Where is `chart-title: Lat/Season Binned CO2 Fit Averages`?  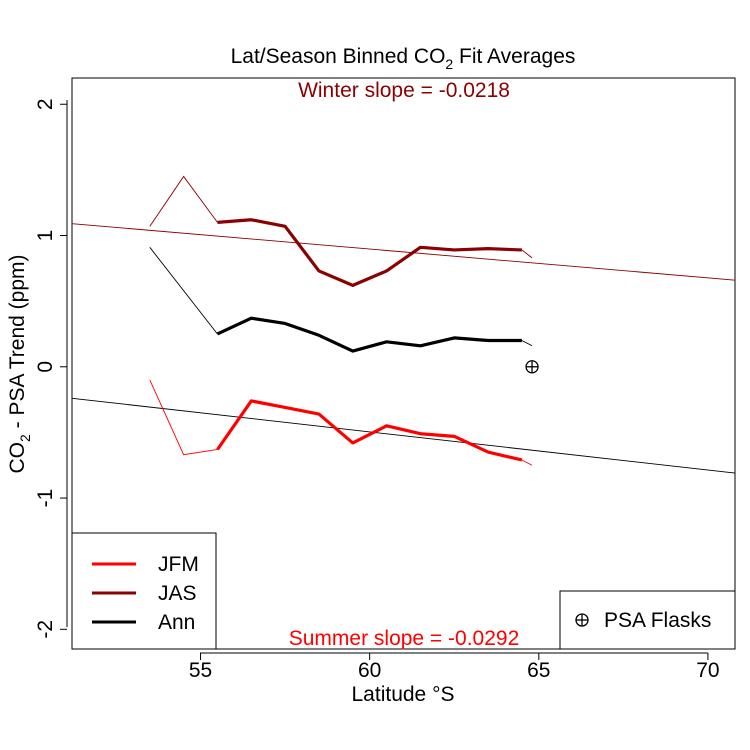
chart-title: Lat/Season Binned CO2 Fit Averages is located at coordinates (403, 58).